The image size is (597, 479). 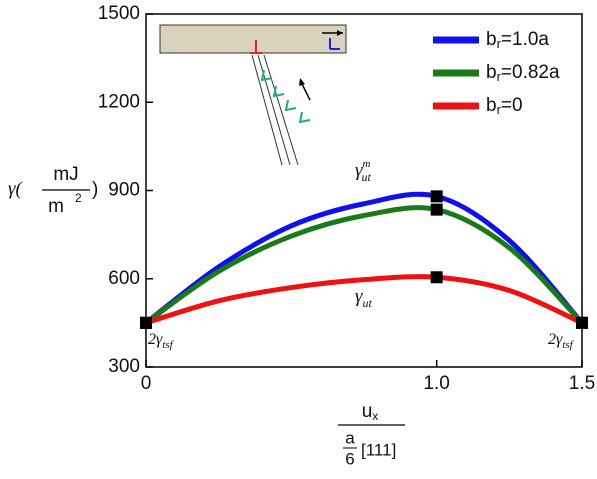 What do you see at coordinates (436, 383) in the screenshot?
I see `x-tick-label: 1.0` at bounding box center [436, 383].